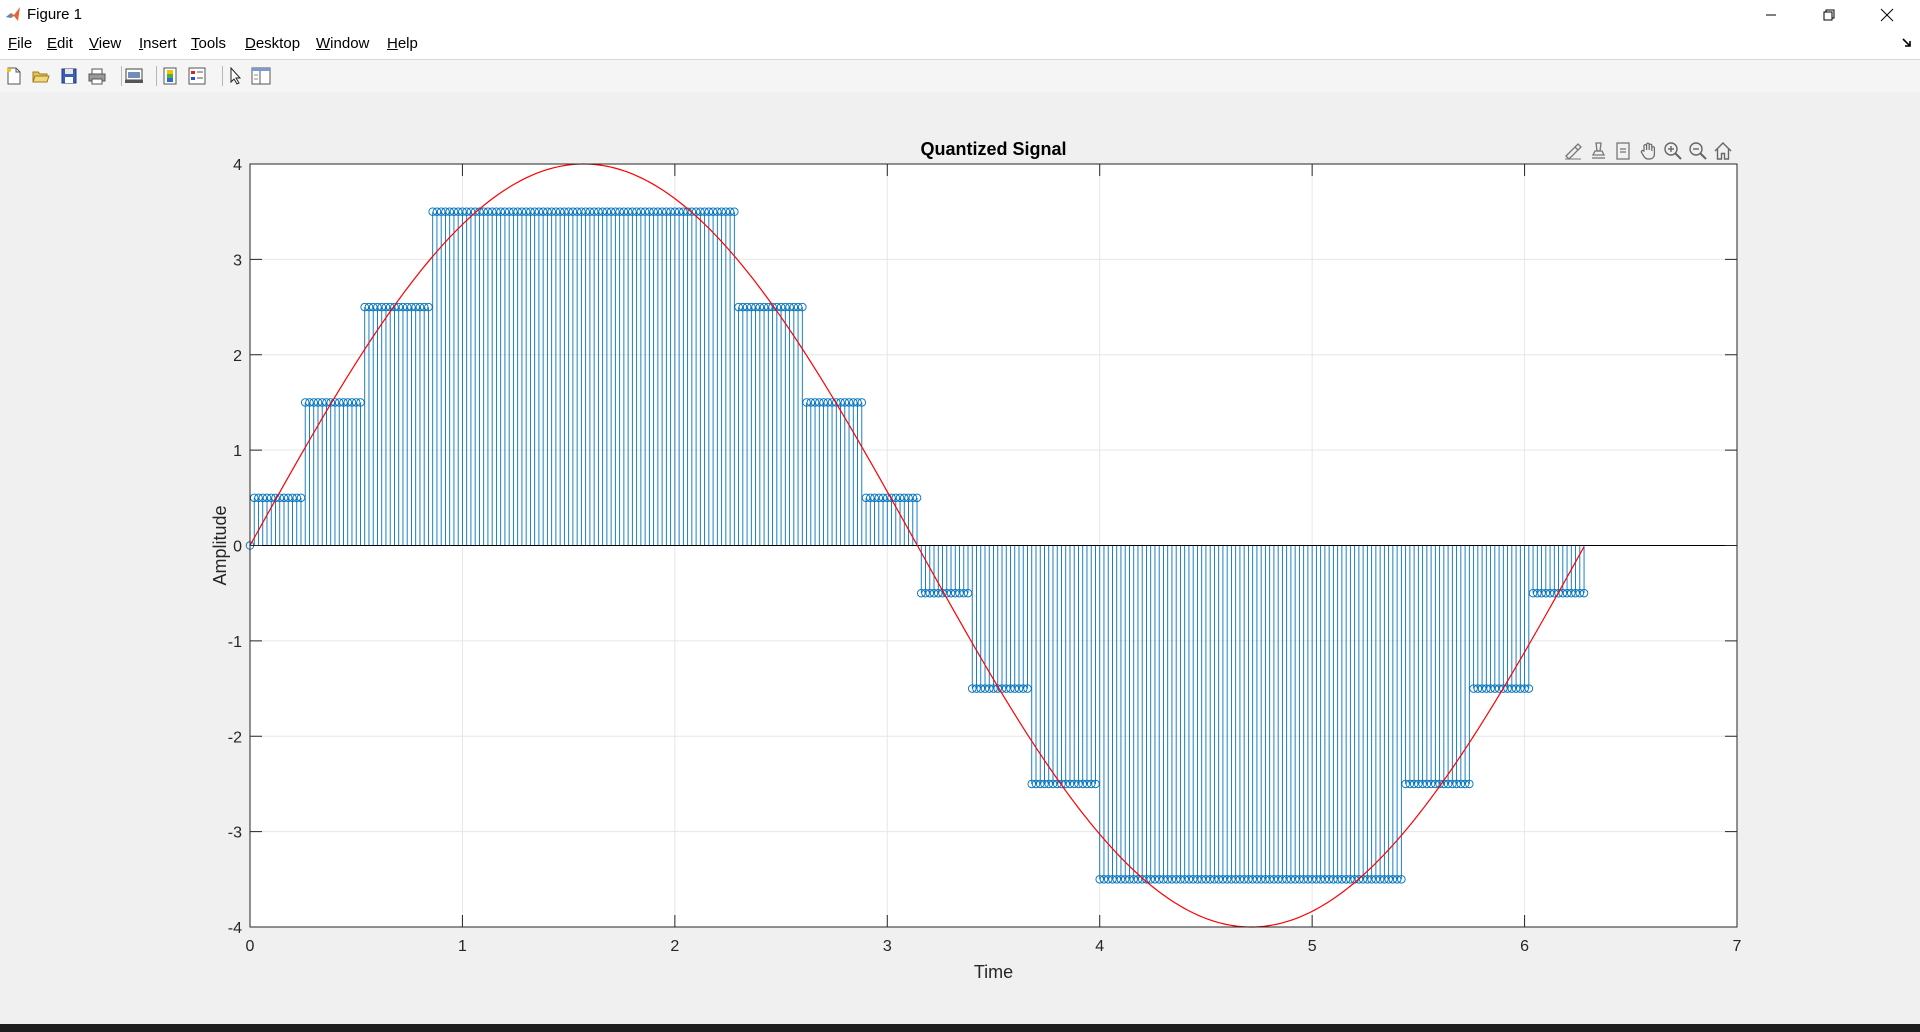  I want to click on home-icon, so click(1723, 151).